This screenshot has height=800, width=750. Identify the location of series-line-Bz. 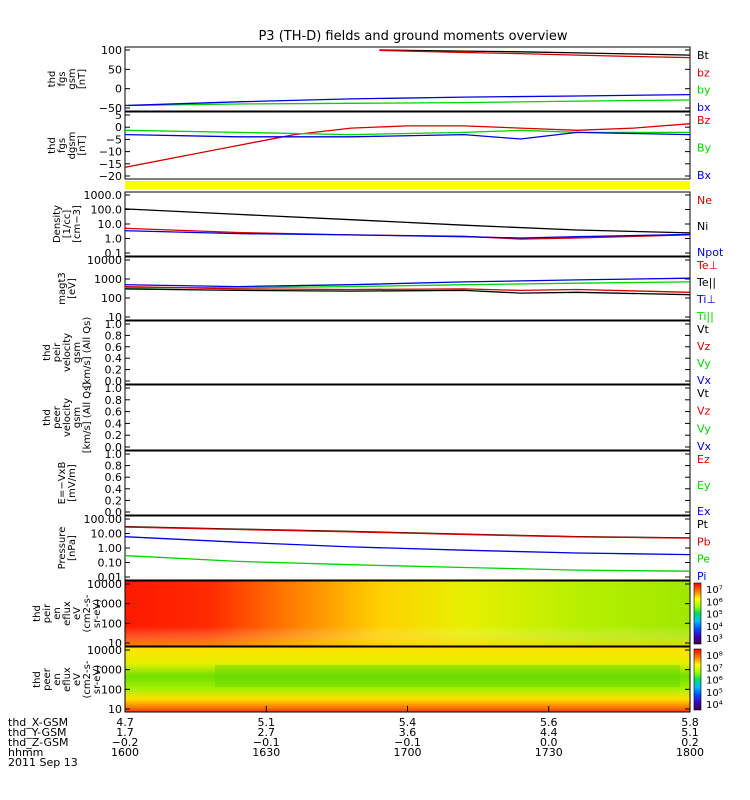
(407, 145).